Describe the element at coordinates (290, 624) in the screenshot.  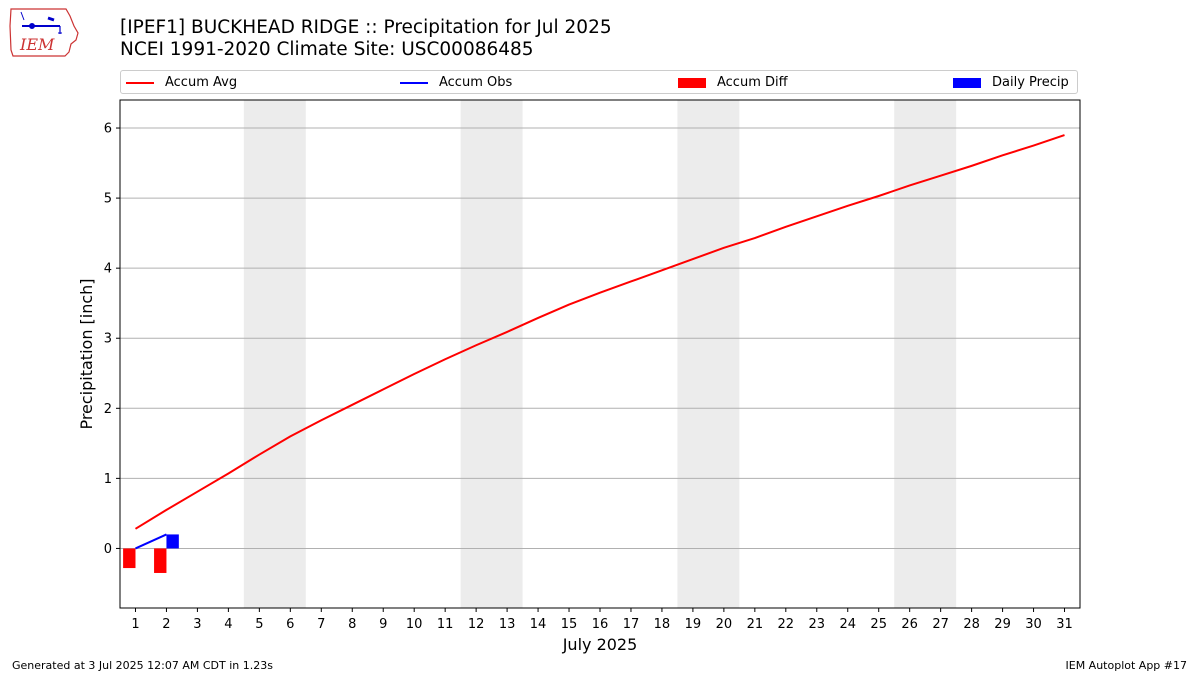
I see `x-tick-label: 6` at that location.